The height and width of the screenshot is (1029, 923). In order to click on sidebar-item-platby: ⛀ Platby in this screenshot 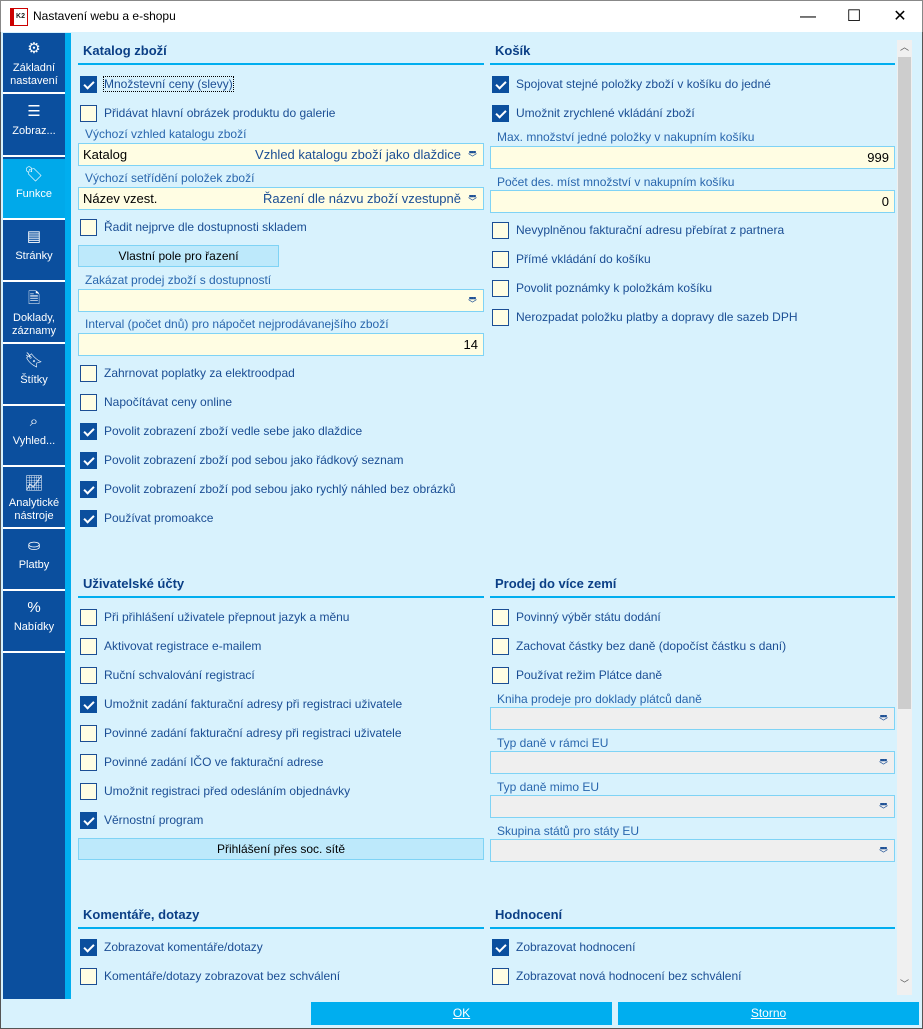, I will do `click(34, 560)`.